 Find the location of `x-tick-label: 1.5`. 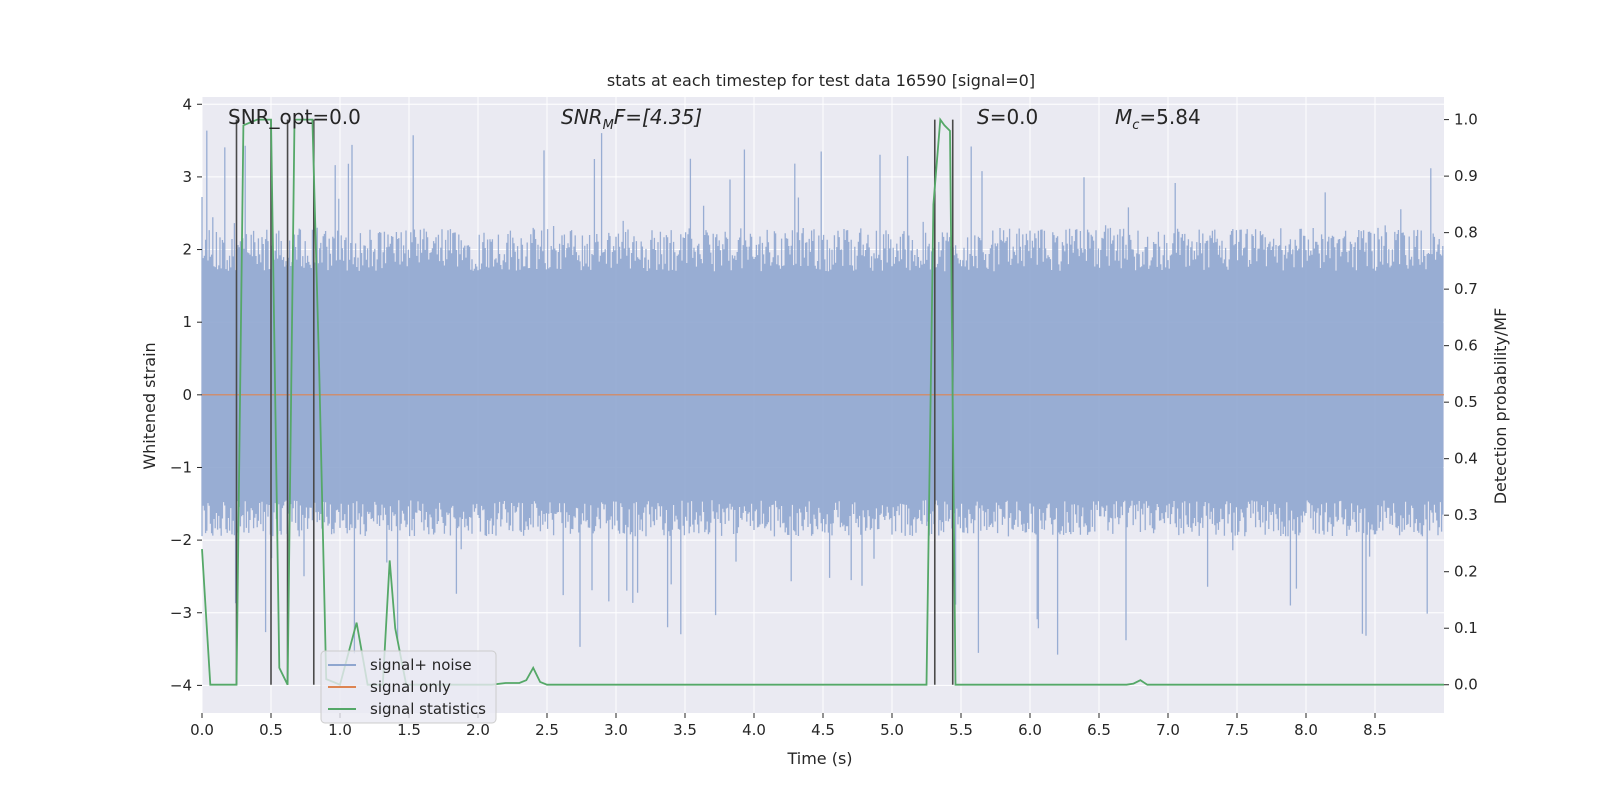

x-tick-label: 1.5 is located at coordinates (409, 730).